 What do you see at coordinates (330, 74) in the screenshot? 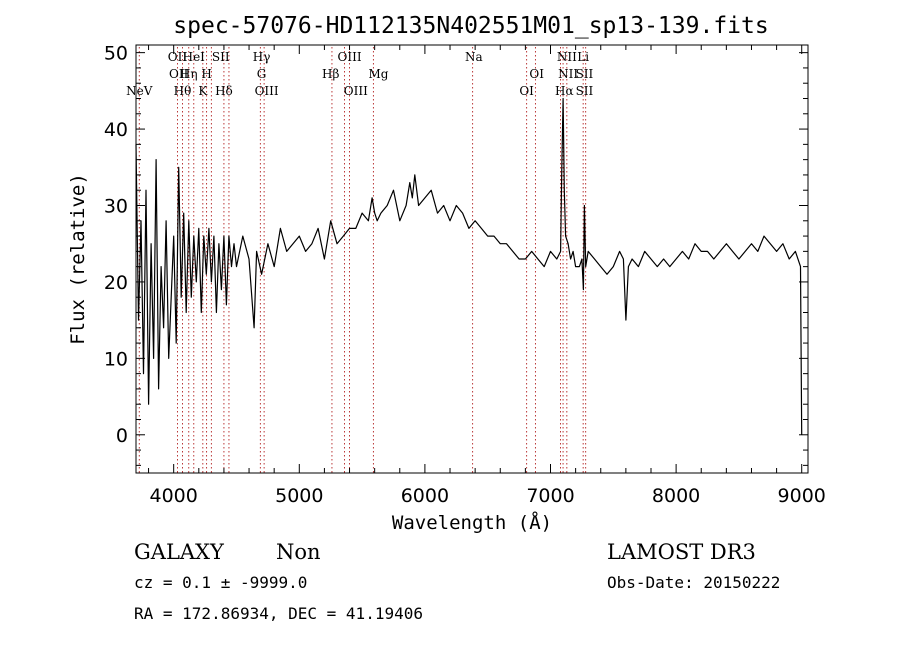
I see `line-label-13: Hβ` at bounding box center [330, 74].